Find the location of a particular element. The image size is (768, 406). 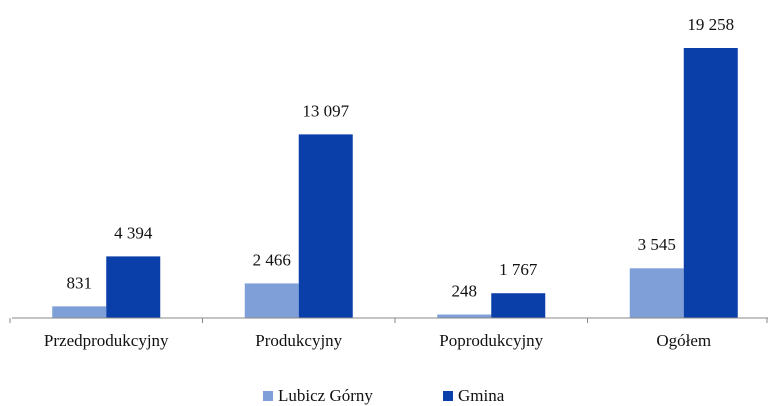

value-label: 19 258 is located at coordinates (710, 24).